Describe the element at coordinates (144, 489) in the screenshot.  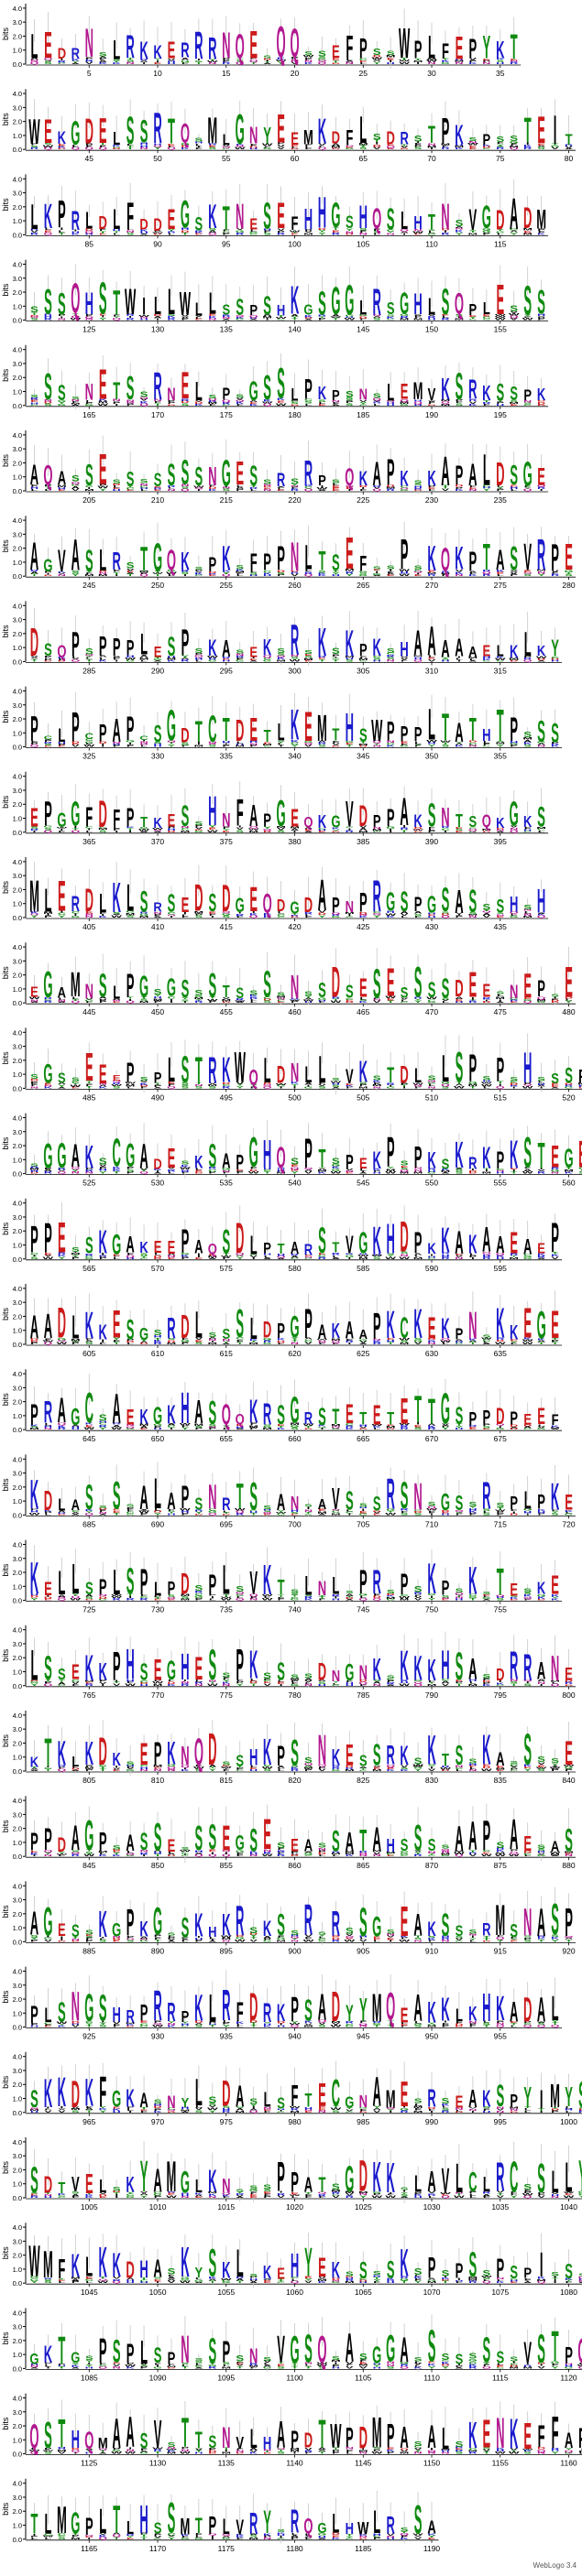
I see `logo-letter: L` at that location.